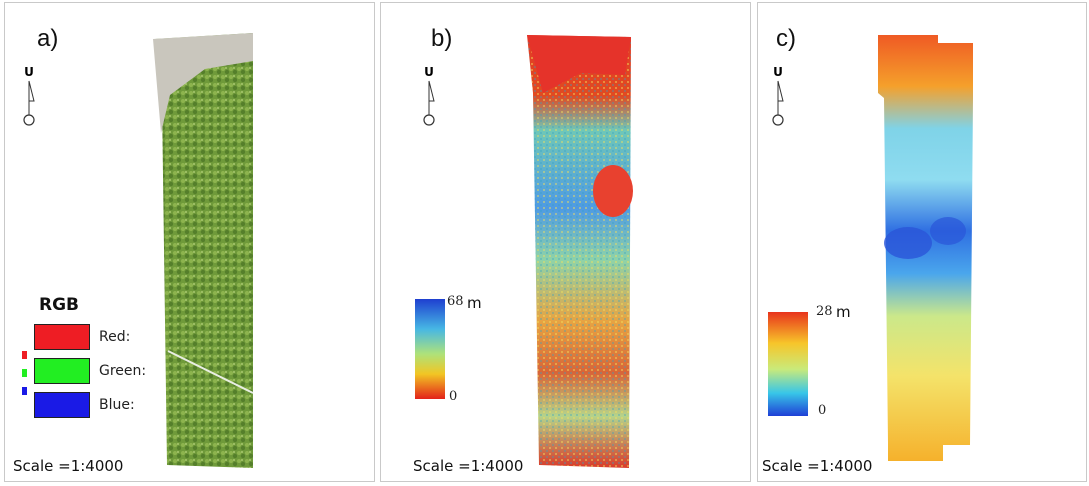 The width and height of the screenshot is (1089, 486). I want to click on legend-label-green: Green:, so click(123, 371).